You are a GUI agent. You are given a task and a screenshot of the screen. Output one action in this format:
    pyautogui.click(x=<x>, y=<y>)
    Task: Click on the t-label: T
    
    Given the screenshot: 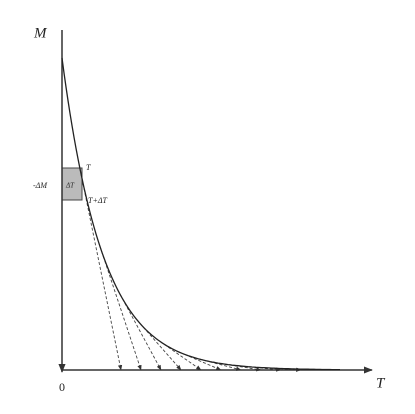 What is the action you would take?
    pyautogui.click(x=88, y=167)
    